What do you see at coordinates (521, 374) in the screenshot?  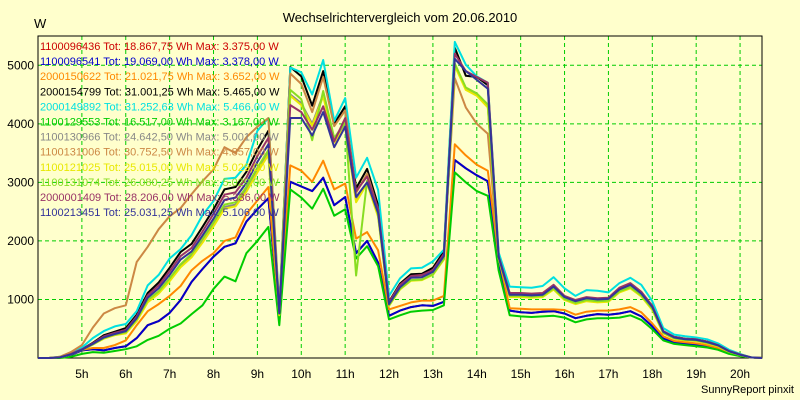 I see `x-tick-label: 15h` at bounding box center [521, 374].